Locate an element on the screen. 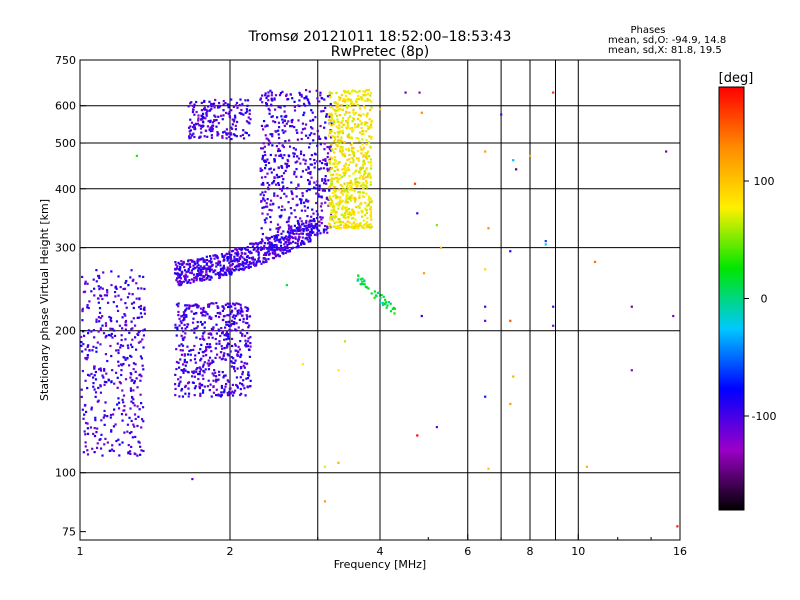 Image resolution: width=800 pixels, height=600 pixels. colorbar-tick-label: 0 is located at coordinates (764, 299).